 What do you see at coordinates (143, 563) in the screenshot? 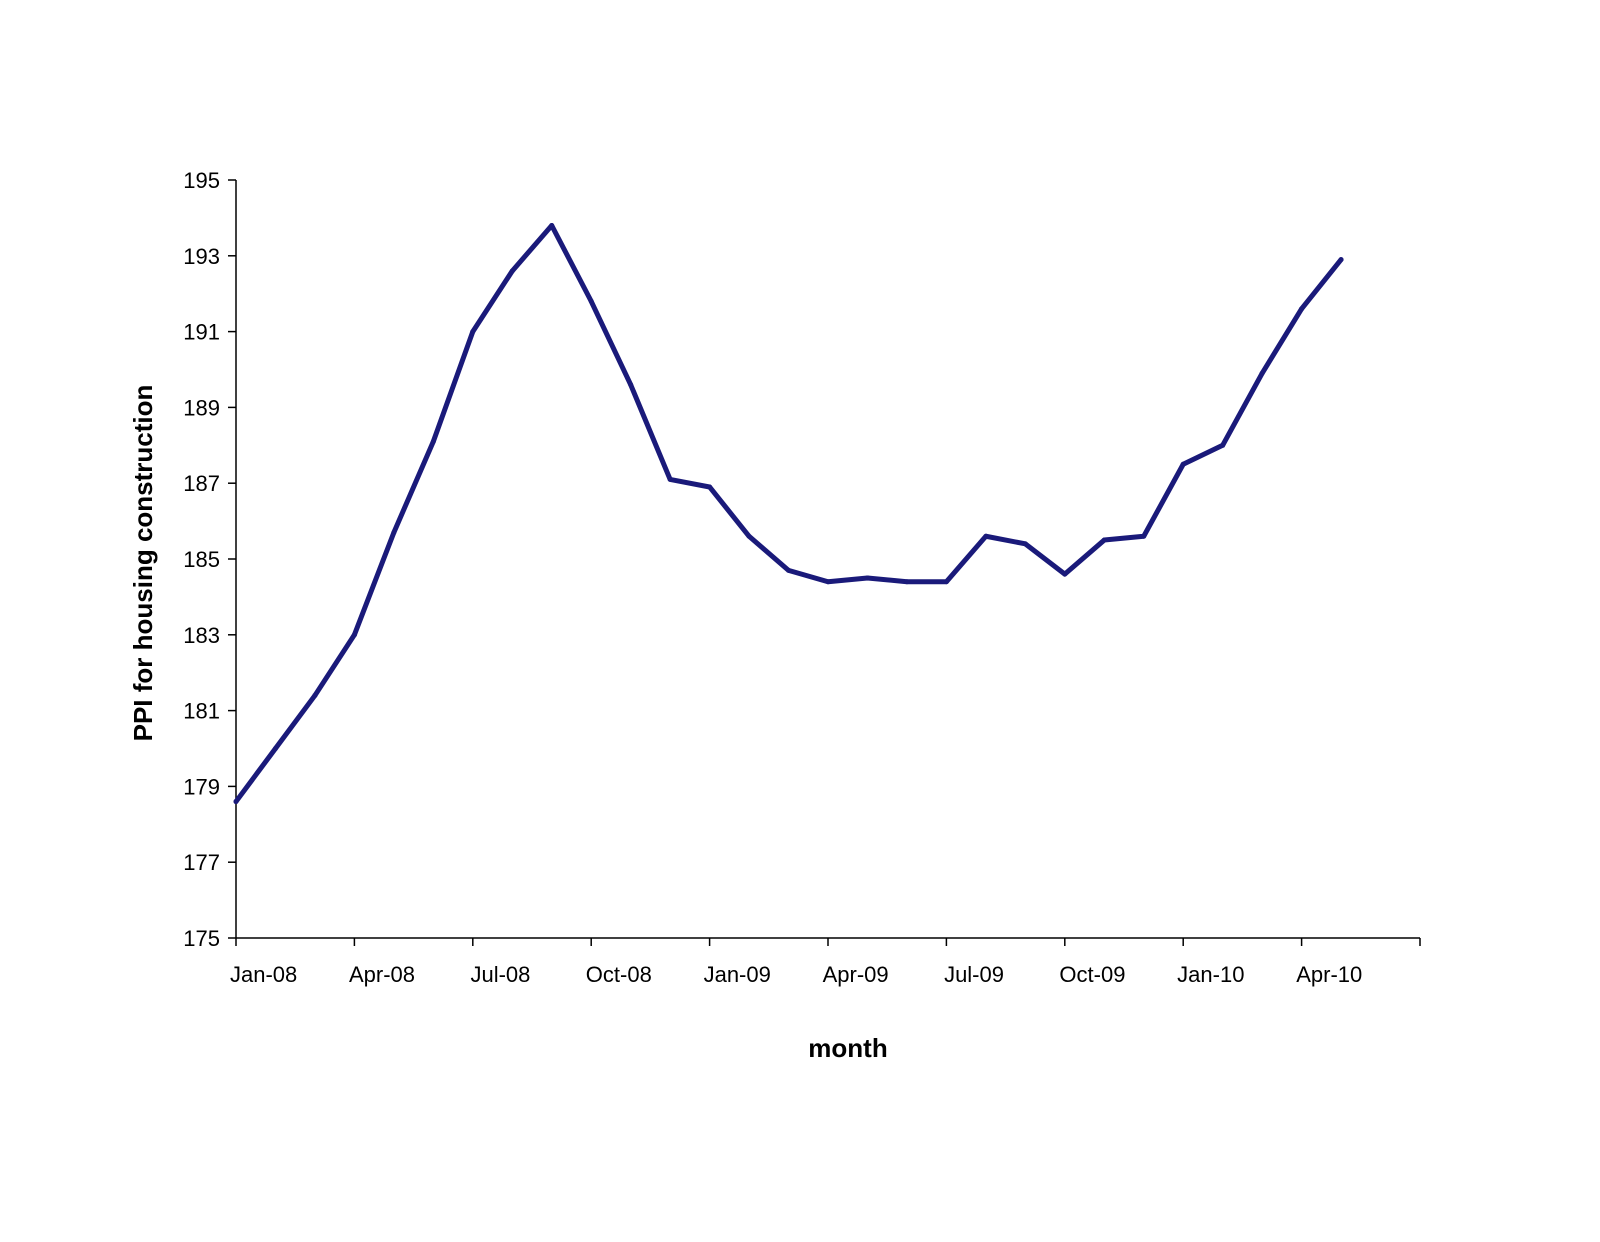
I see `y-axis-title: PPI for housing construction` at bounding box center [143, 563].